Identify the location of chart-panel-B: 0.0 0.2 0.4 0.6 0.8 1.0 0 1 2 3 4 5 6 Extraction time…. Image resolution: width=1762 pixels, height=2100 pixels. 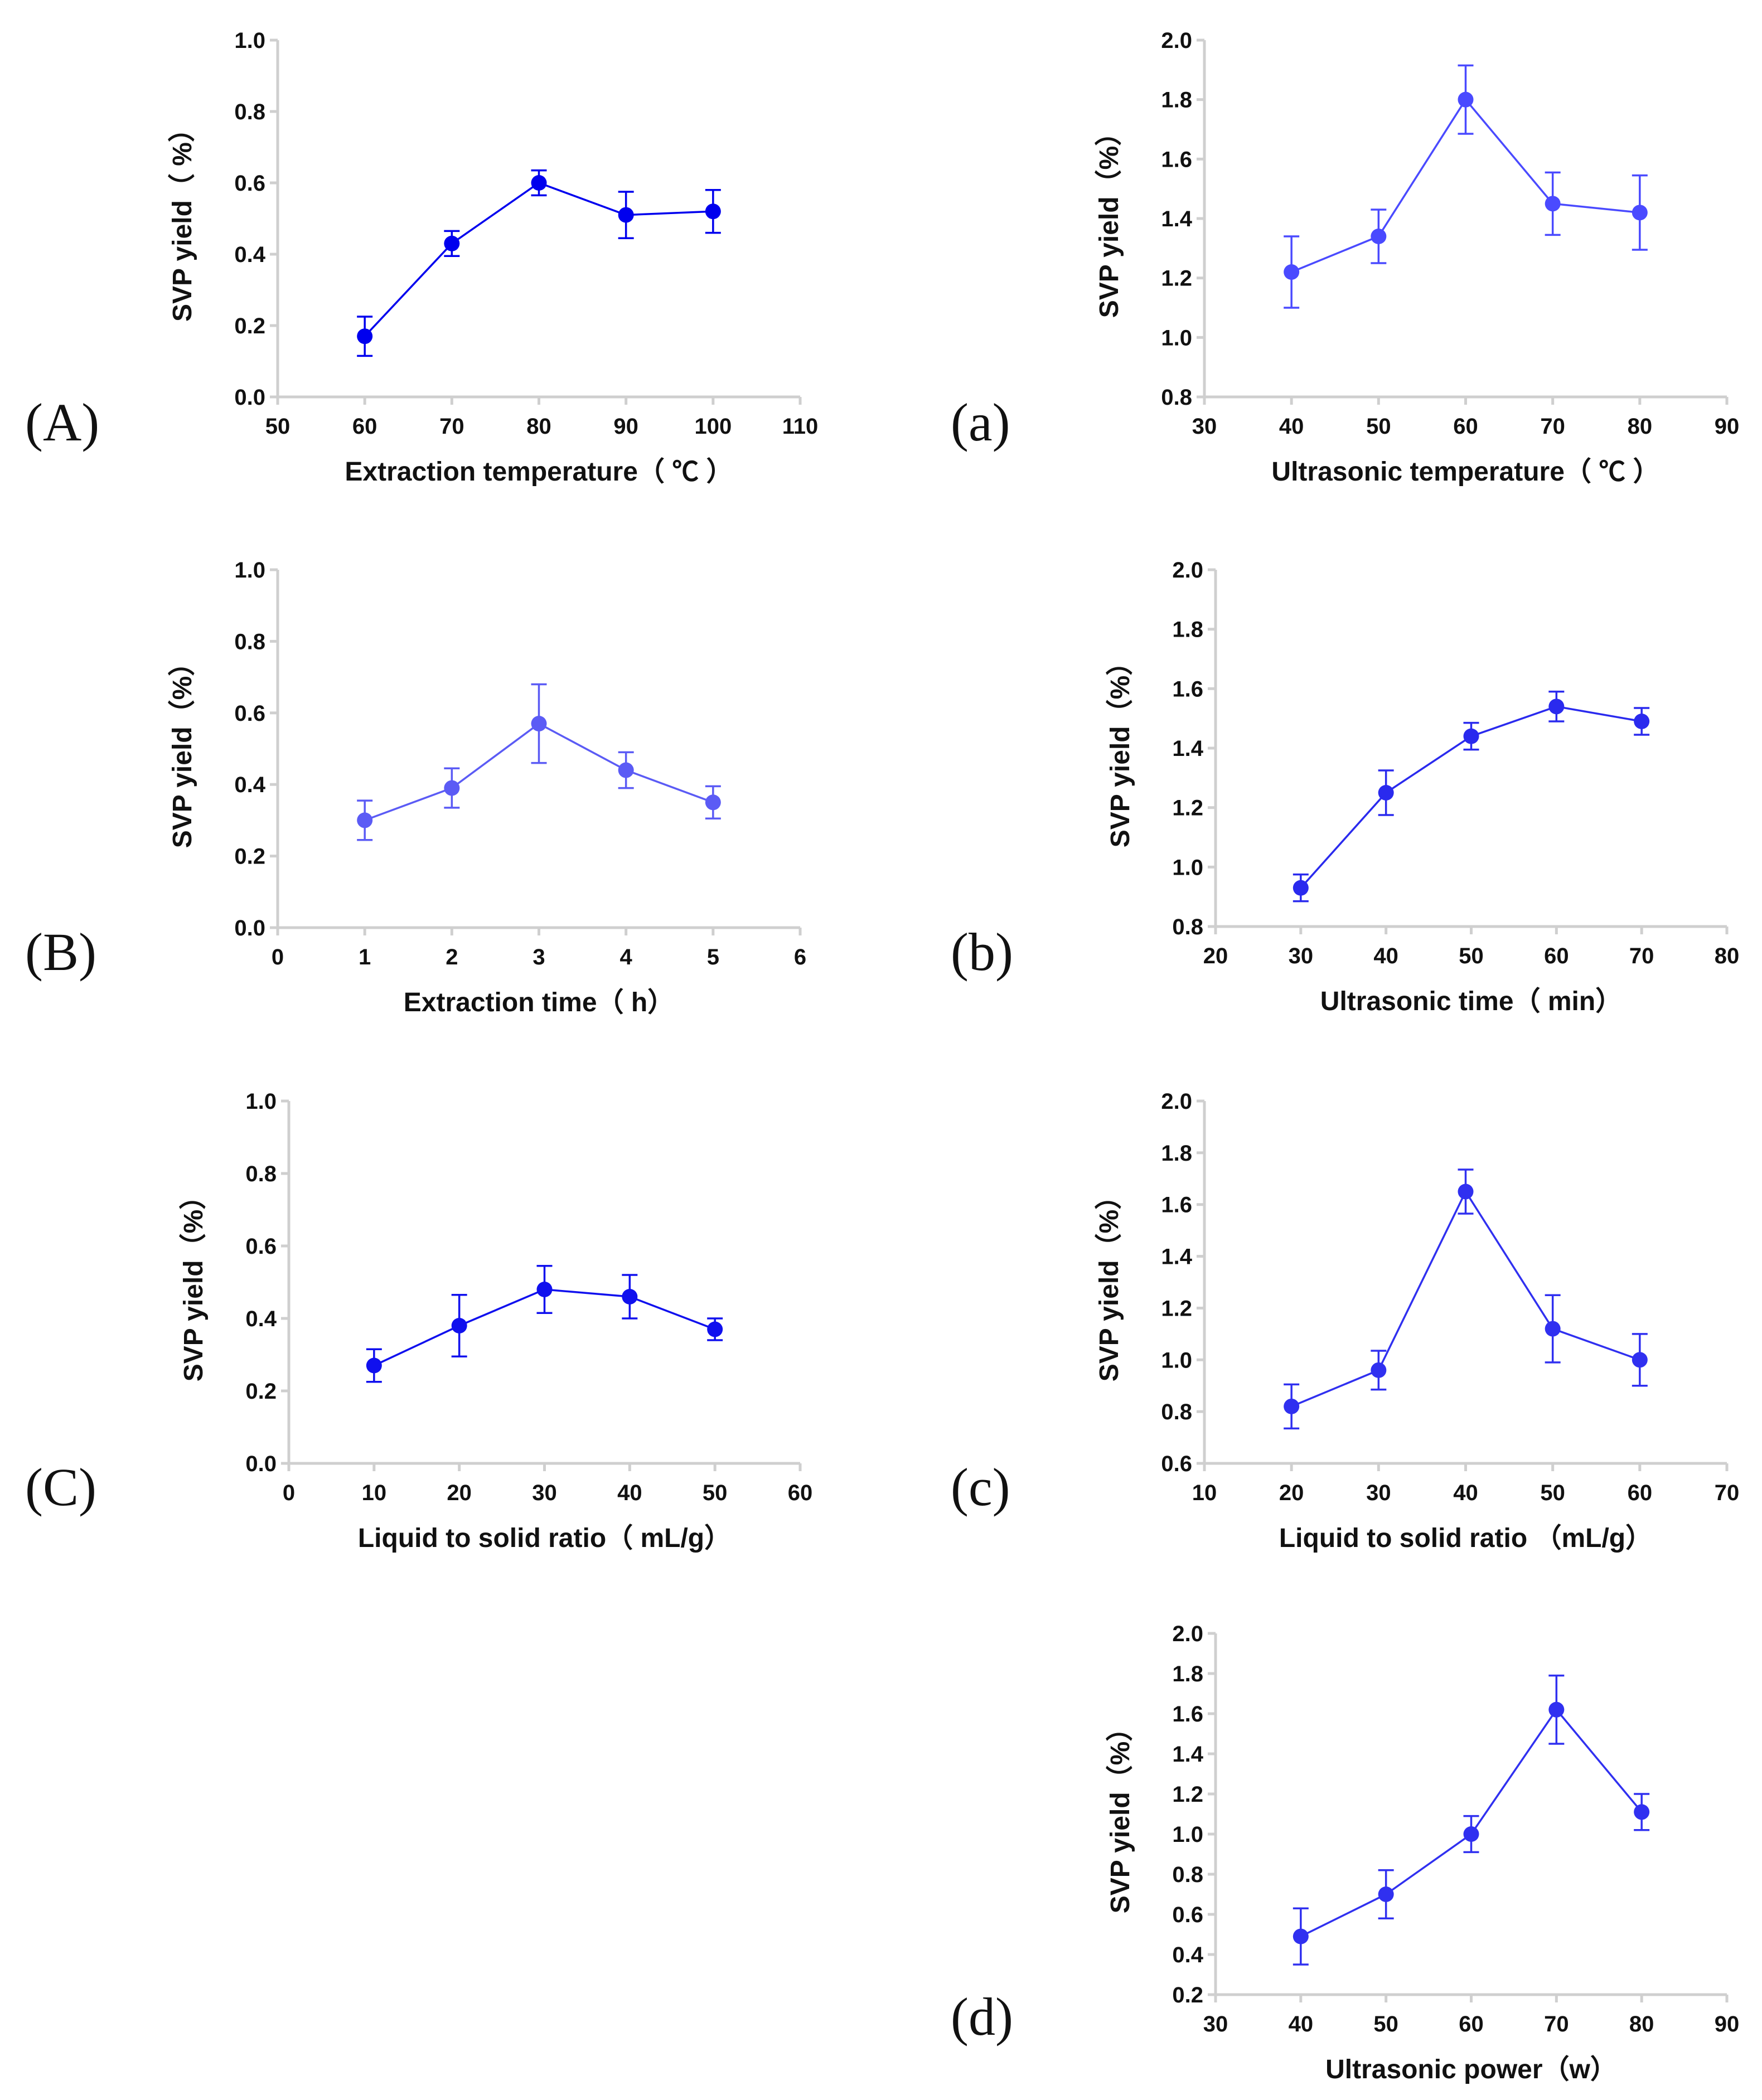
(415, 787).